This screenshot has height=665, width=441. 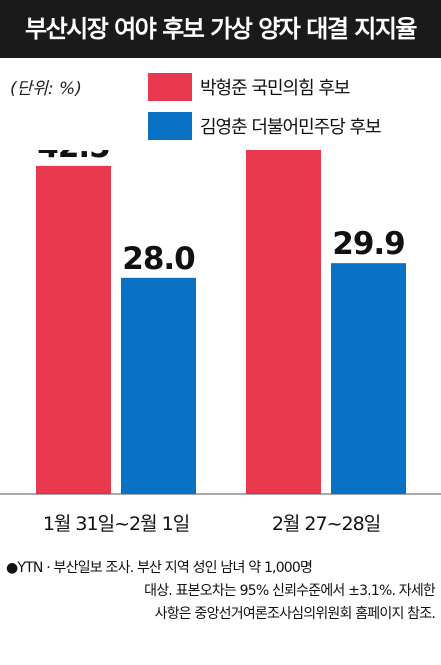 What do you see at coordinates (290, 591) in the screenshot?
I see `footnote-line-2: 대상. 표본오차는 95% 신뢰수준에서 ±3.1%. 자세한` at bounding box center [290, 591].